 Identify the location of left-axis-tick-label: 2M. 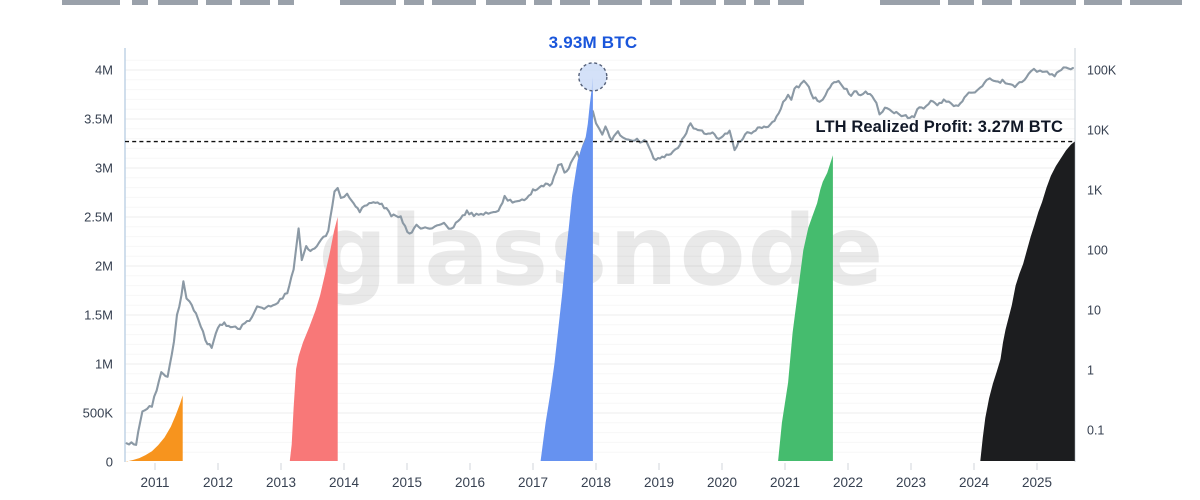
(104, 266).